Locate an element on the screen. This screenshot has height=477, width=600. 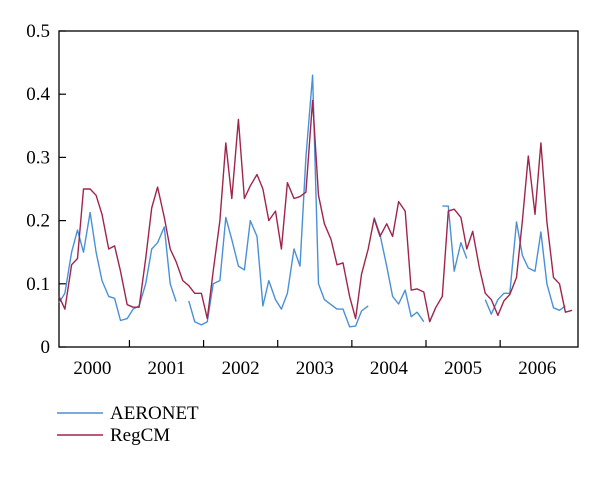
y-tick-label: 0.5 is located at coordinates (38, 31).